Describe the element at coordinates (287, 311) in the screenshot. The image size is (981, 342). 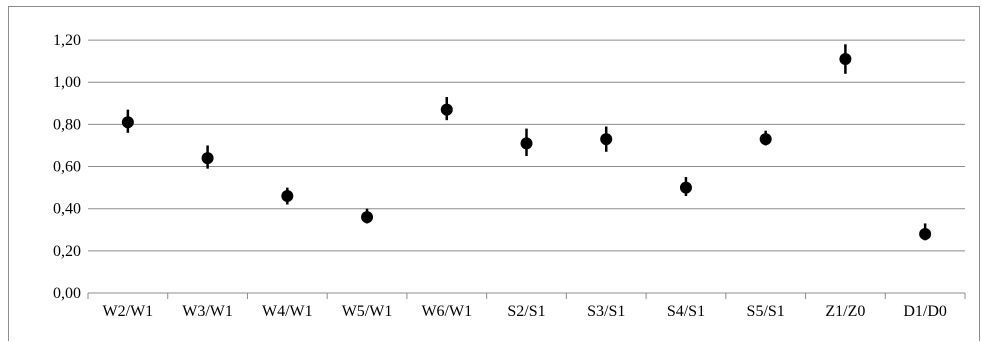
I see `x-tick-label: W4/W1` at that location.